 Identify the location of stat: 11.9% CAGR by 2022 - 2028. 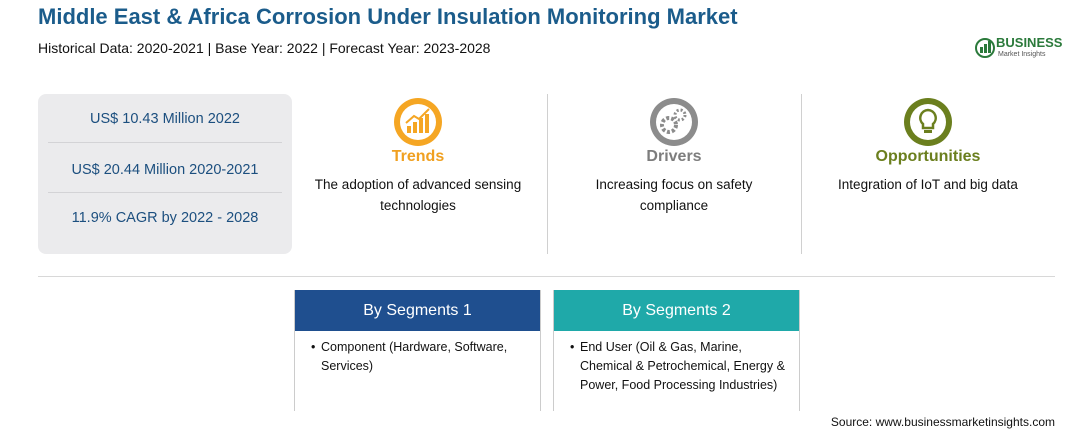
(165, 218).